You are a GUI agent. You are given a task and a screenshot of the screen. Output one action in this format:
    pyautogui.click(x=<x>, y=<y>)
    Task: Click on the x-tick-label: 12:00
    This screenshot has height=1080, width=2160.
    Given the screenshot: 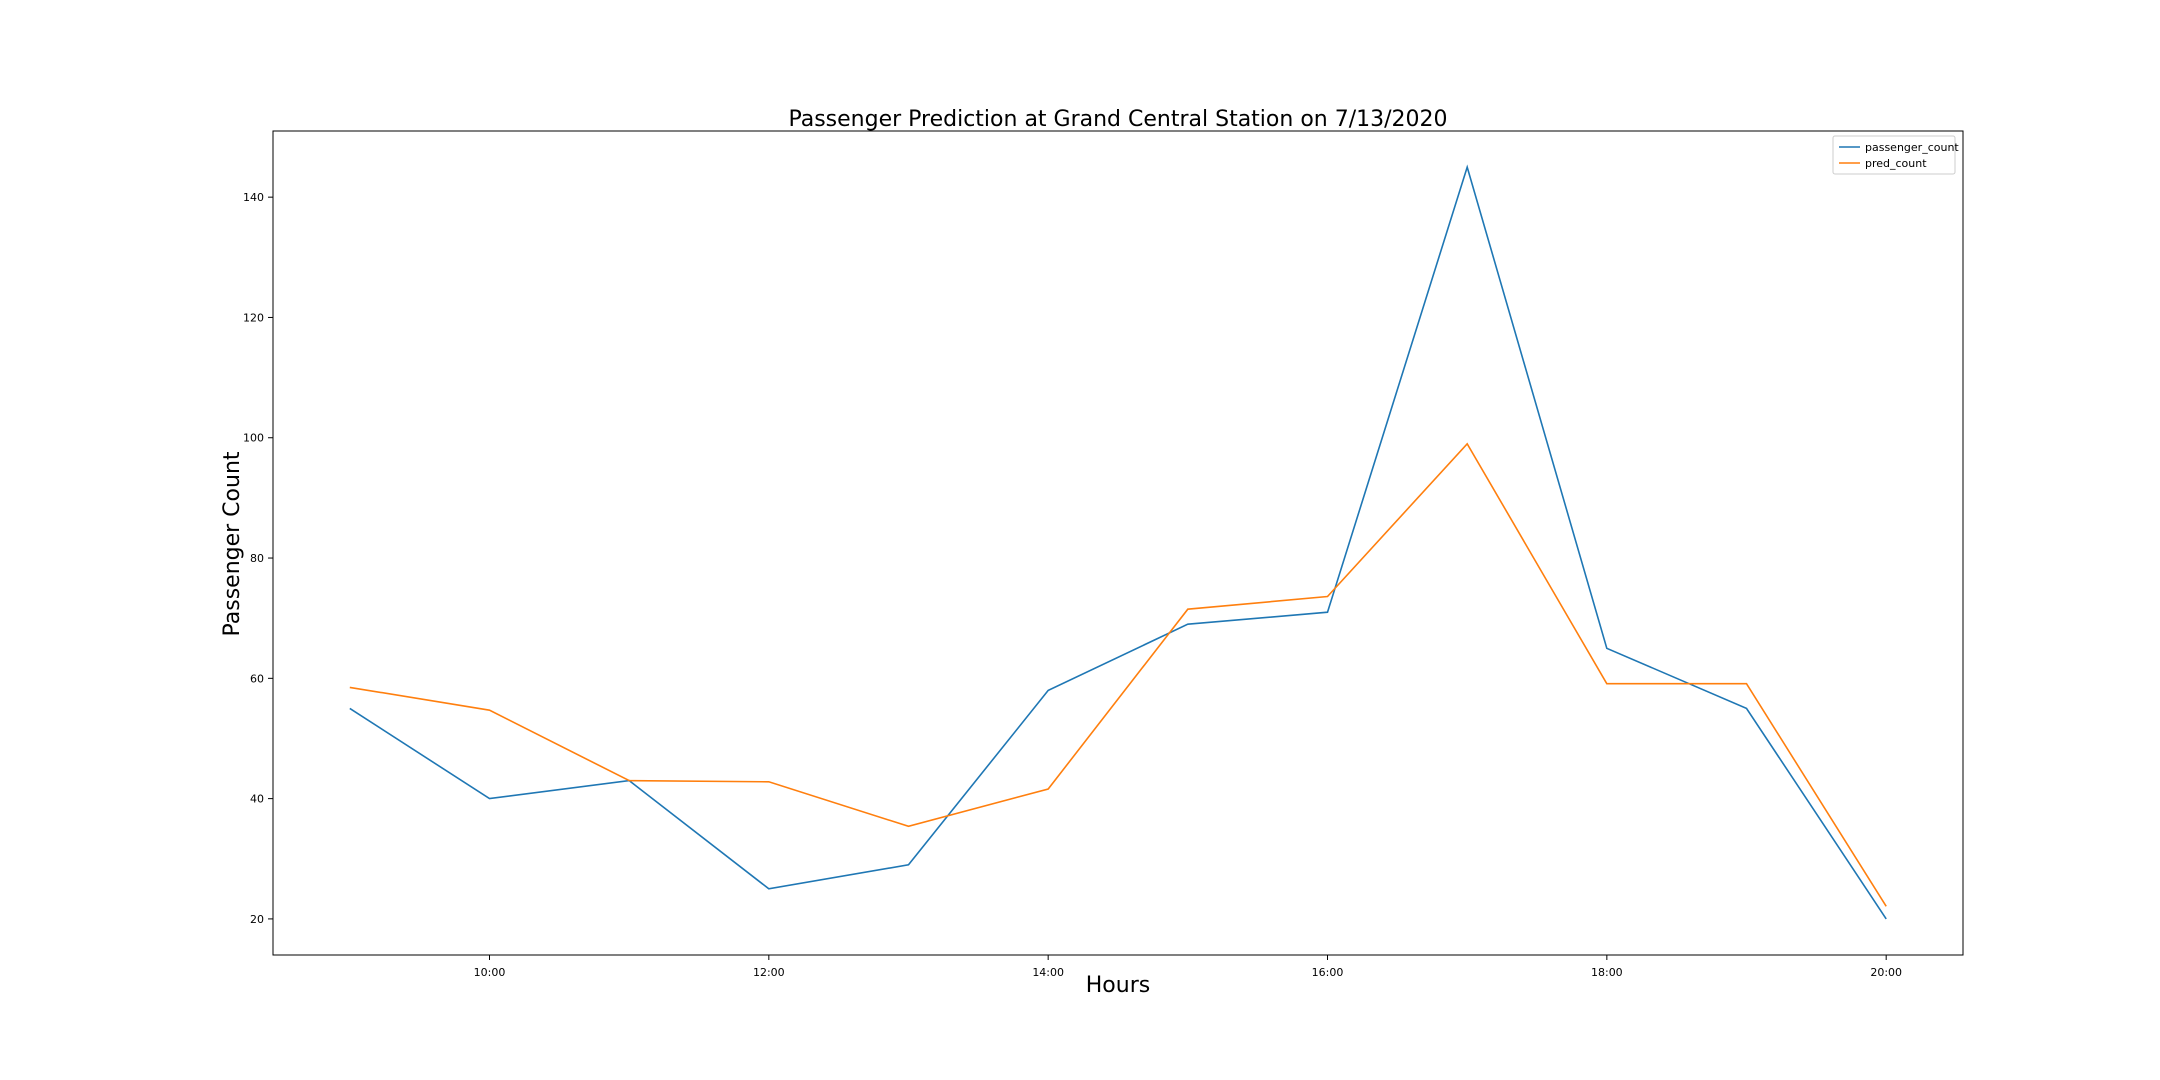 What is the action you would take?
    pyautogui.click(x=769, y=972)
    